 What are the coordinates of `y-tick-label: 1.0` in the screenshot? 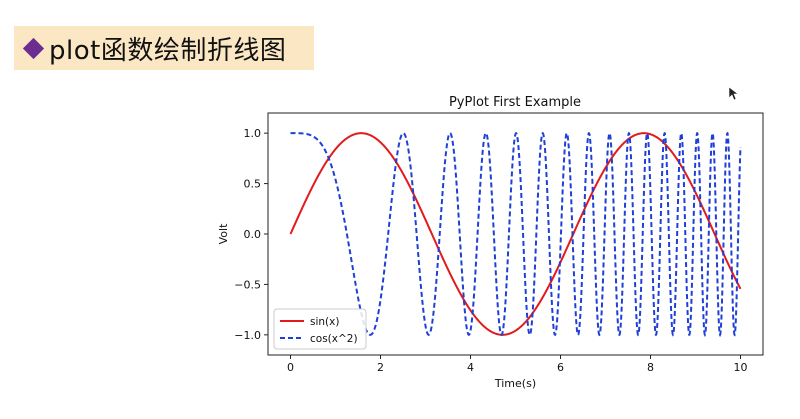 It's located at (253, 133).